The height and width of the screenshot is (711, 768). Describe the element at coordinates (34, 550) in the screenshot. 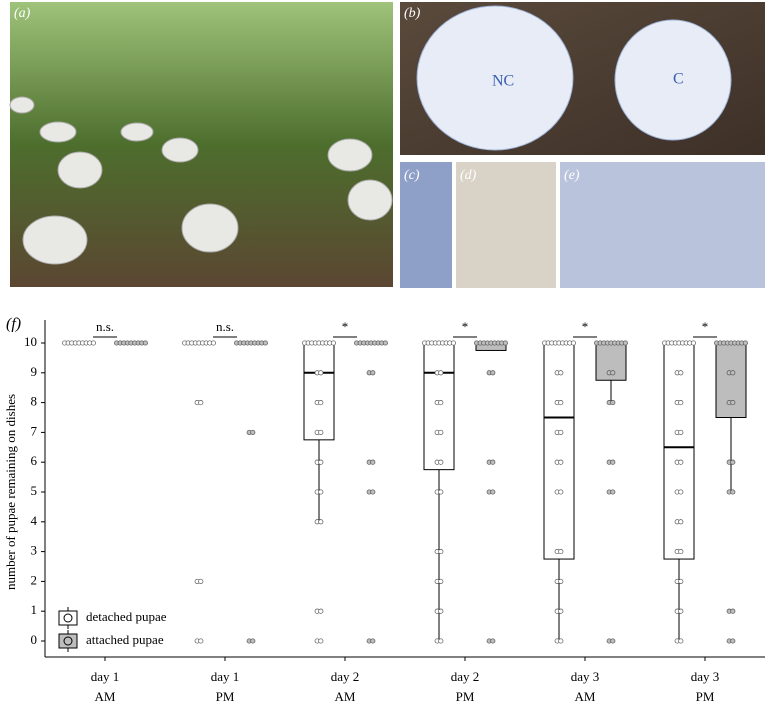

I see `y-tick-label: 3` at that location.